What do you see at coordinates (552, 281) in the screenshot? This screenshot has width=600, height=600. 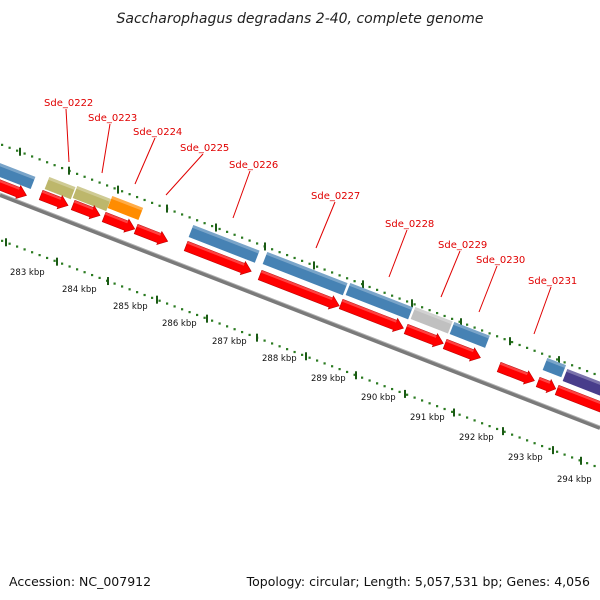 I see `gene-label-sde-0231: Sde_0231` at bounding box center [552, 281].